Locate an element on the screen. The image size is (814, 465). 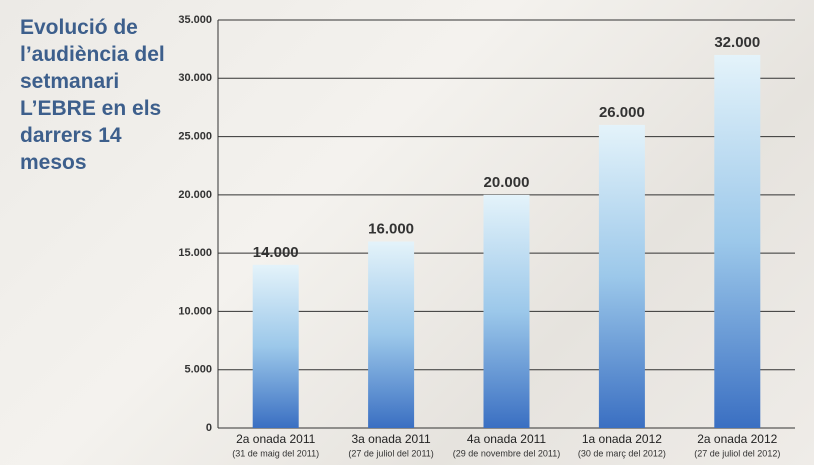
x-tick-label: 1a onada 2012 is located at coordinates (622, 439).